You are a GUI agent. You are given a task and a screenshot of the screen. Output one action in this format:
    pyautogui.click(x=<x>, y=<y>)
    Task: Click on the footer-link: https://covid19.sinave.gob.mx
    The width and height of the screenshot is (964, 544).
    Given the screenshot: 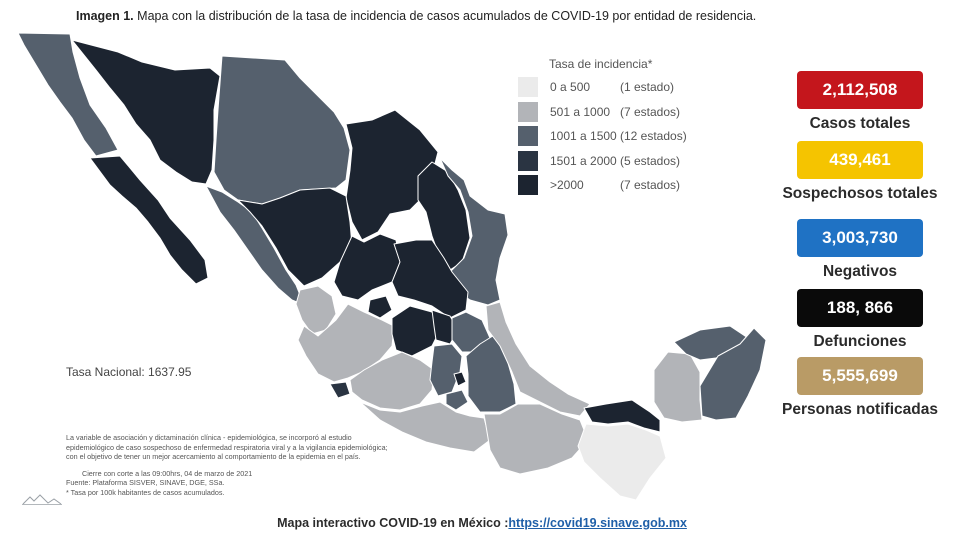 What is the action you would take?
    pyautogui.click(x=597, y=523)
    